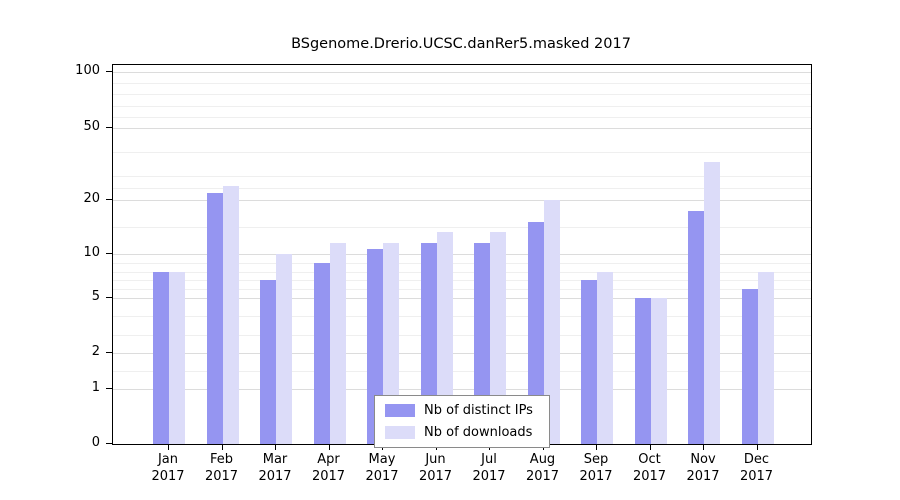 This screenshot has width=900, height=500. I want to click on bar-downloads-apr, so click(337, 343).